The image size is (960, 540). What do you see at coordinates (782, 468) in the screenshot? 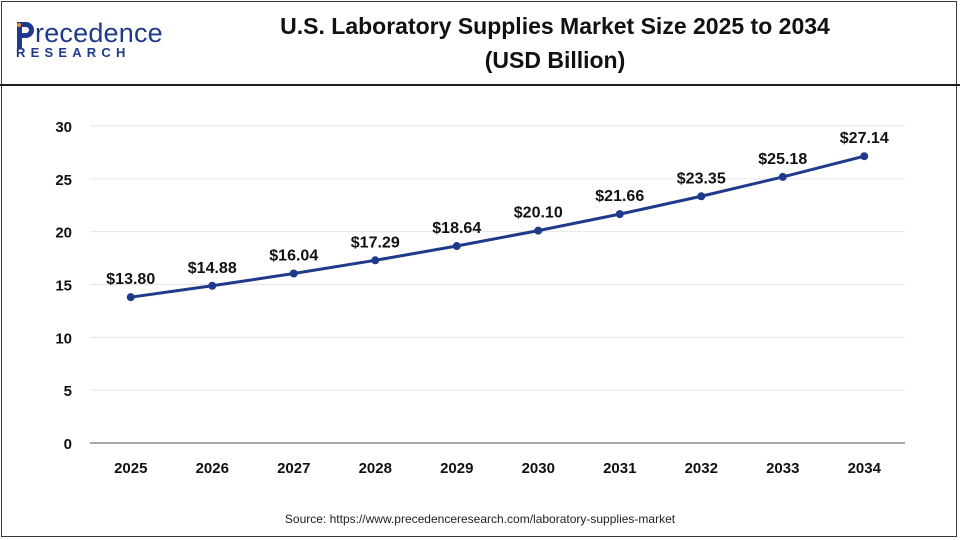
I see `x-tick-label: 2033` at bounding box center [782, 468].